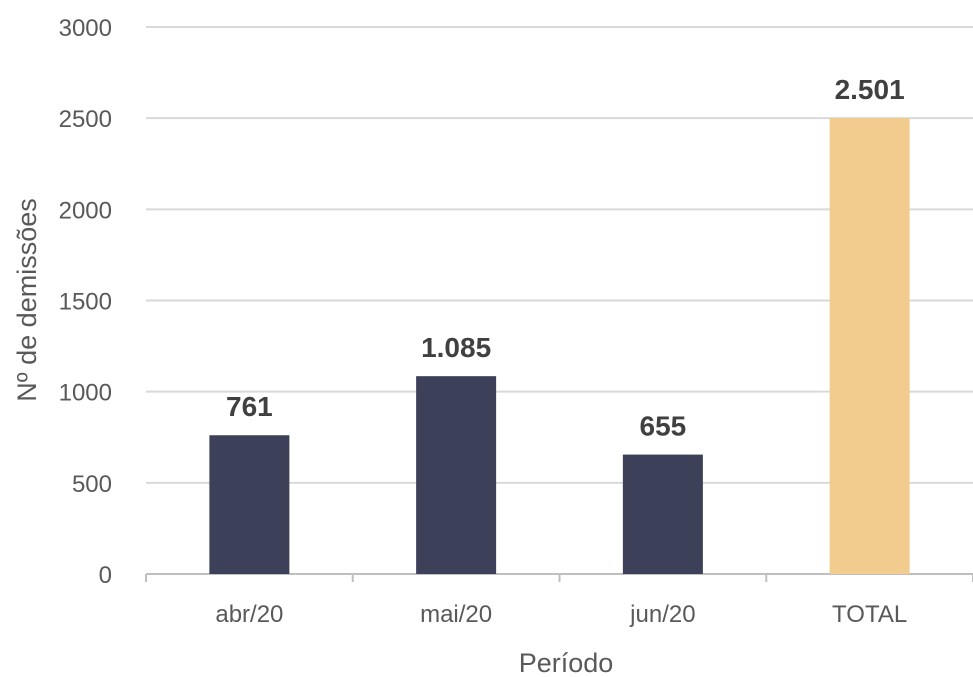 The height and width of the screenshot is (677, 973). What do you see at coordinates (559, 577) in the screenshot?
I see `x-axis` at bounding box center [559, 577].